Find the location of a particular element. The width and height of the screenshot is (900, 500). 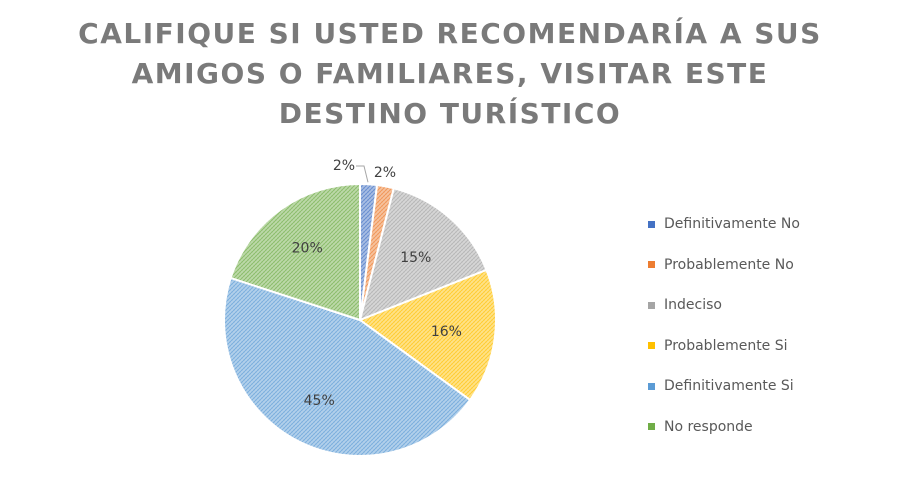

leader-line is located at coordinates (362, 174).